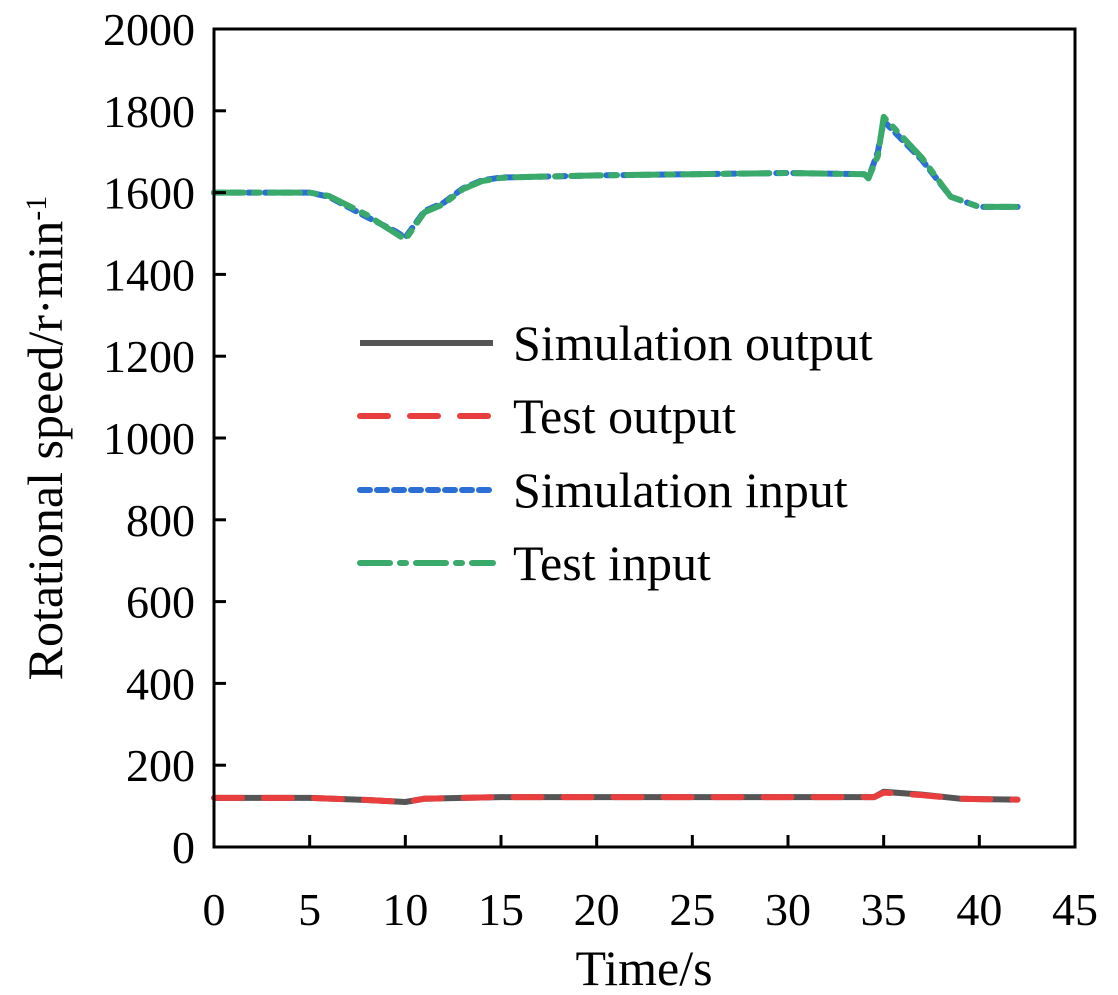 The image size is (1118, 995). What do you see at coordinates (788, 909) in the screenshot?
I see `x-tick-label: 30` at bounding box center [788, 909].